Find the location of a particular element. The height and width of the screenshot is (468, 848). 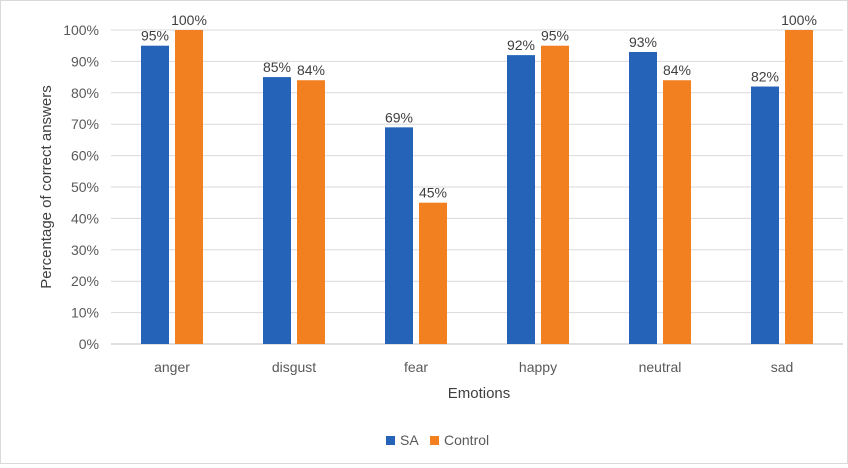

legend-label-control: Control is located at coordinates (466, 440).